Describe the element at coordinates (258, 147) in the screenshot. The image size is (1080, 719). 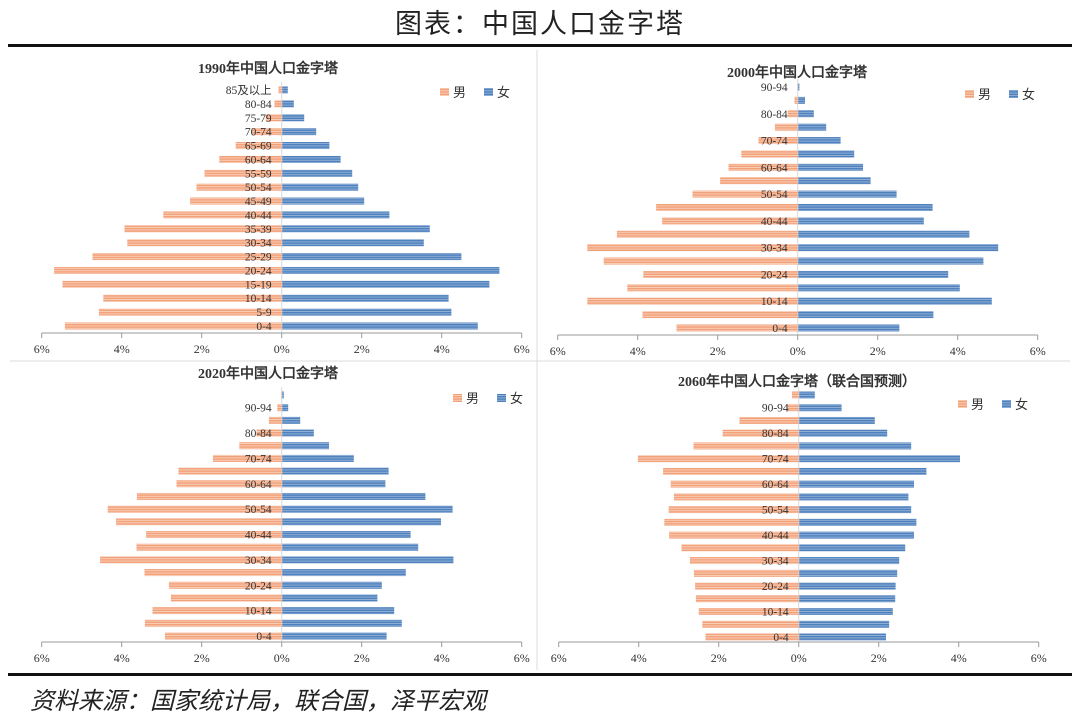
I see `category-label: 65-69` at that location.